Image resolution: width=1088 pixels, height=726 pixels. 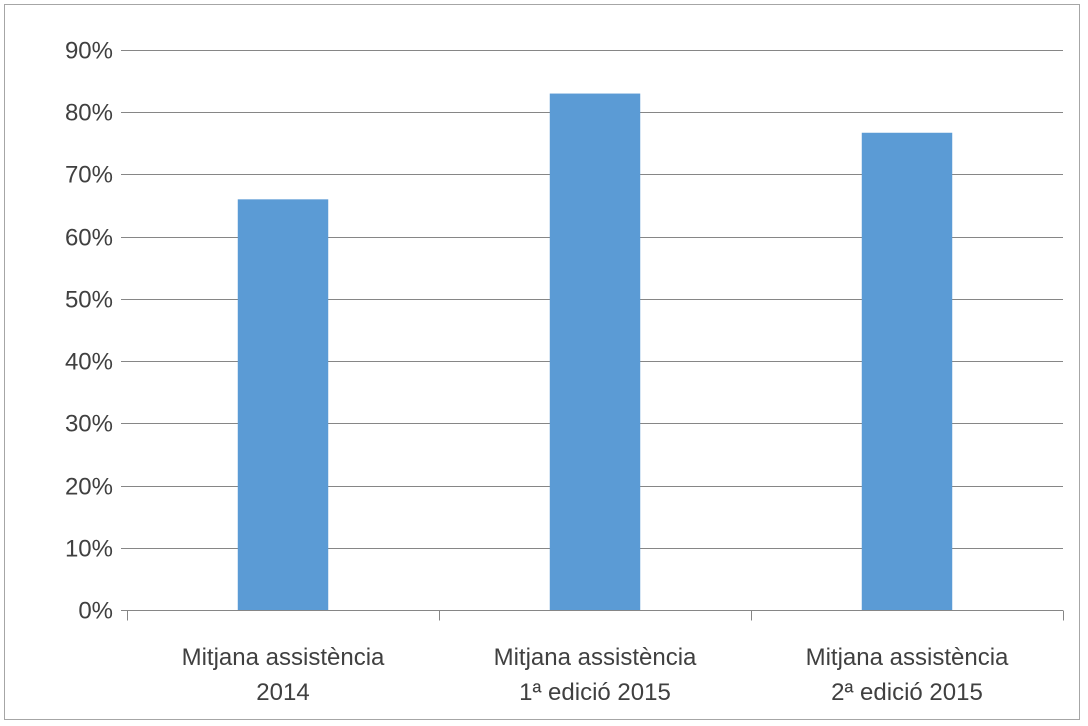 I want to click on y-tick-label: 80%, so click(x=89, y=113).